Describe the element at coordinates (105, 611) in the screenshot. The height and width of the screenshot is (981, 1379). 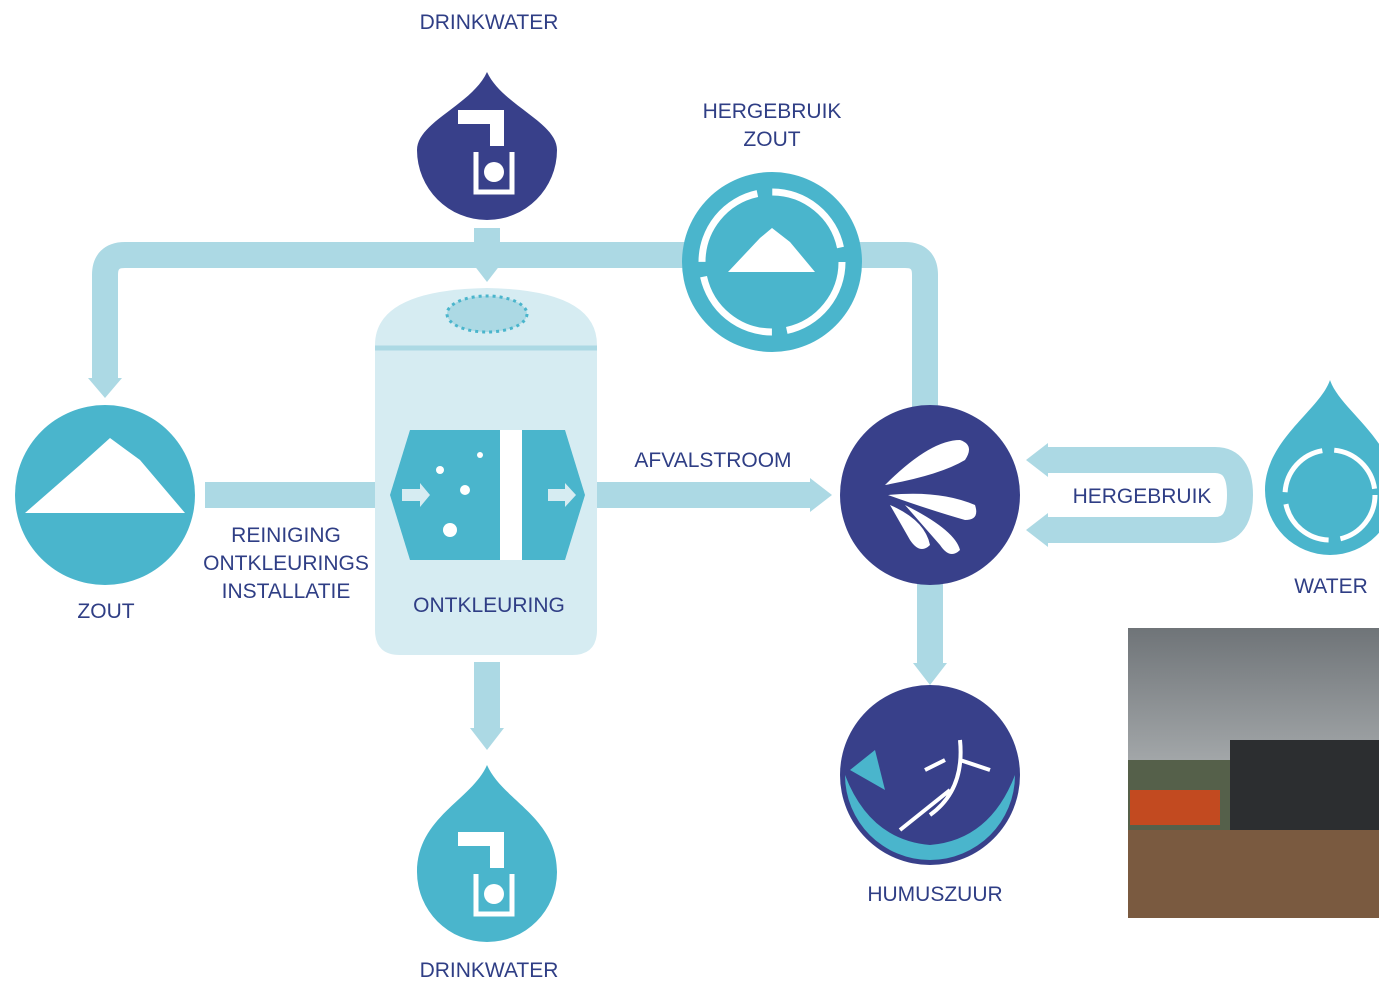
I see `label-zout: ZOUT` at that location.